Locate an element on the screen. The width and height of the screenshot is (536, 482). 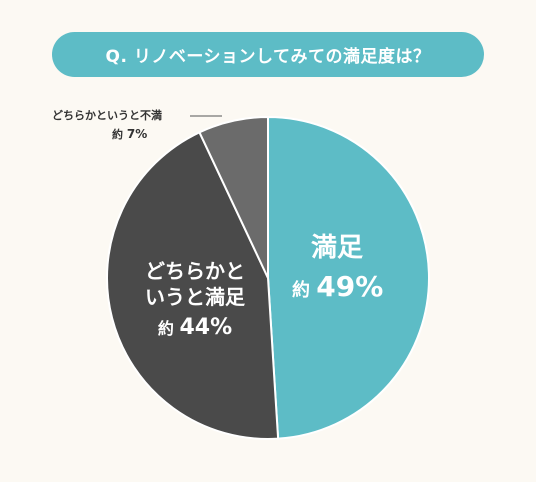
slice-name-somewhat-satisfied-line2: いうと満足 is located at coordinates (195, 297).